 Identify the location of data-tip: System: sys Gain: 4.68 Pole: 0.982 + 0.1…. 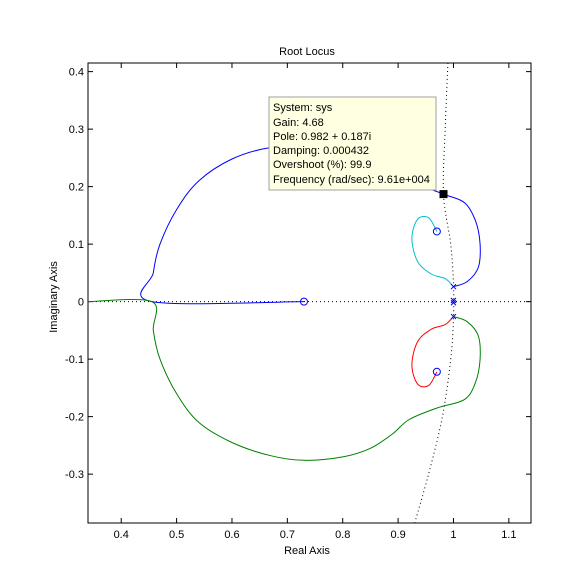
(352, 143).